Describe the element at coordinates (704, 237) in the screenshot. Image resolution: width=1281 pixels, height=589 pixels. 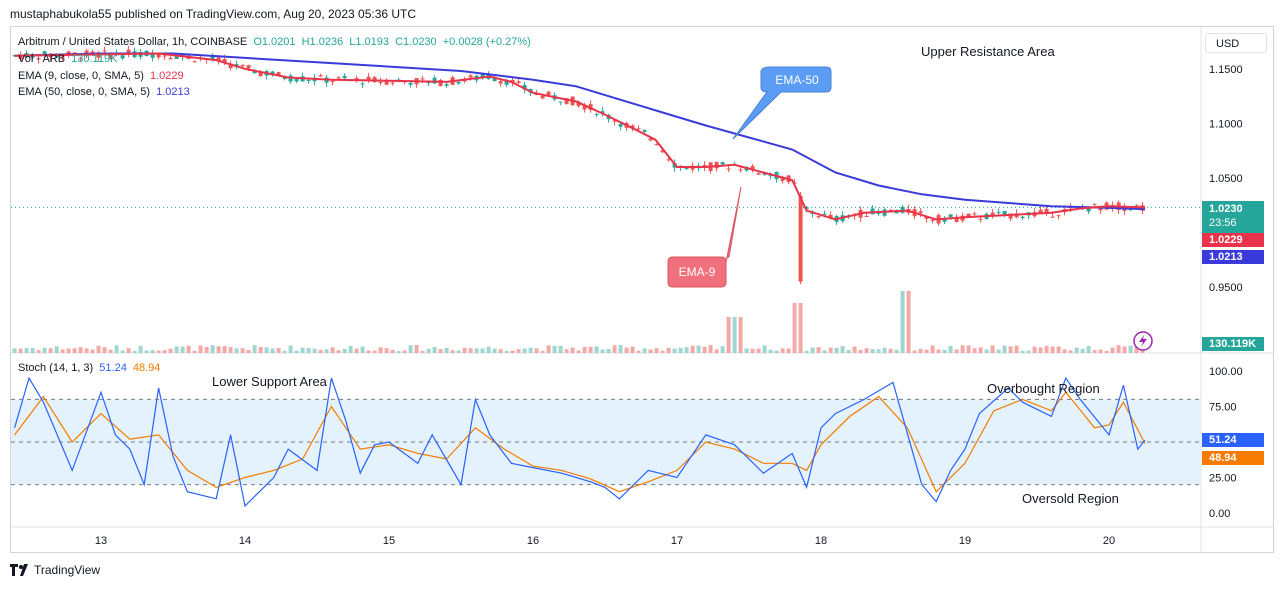
I see `ema9-callout: EMA-9` at that location.